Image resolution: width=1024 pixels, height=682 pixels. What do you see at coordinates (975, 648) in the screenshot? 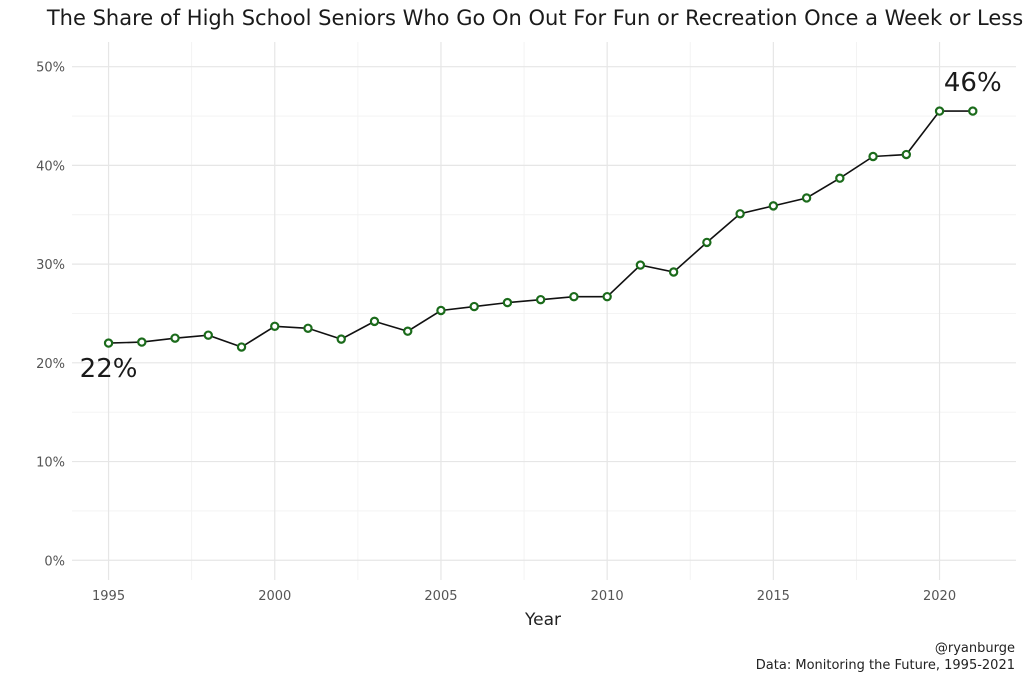
I see `caption-handle: @ryanburge` at bounding box center [975, 648].